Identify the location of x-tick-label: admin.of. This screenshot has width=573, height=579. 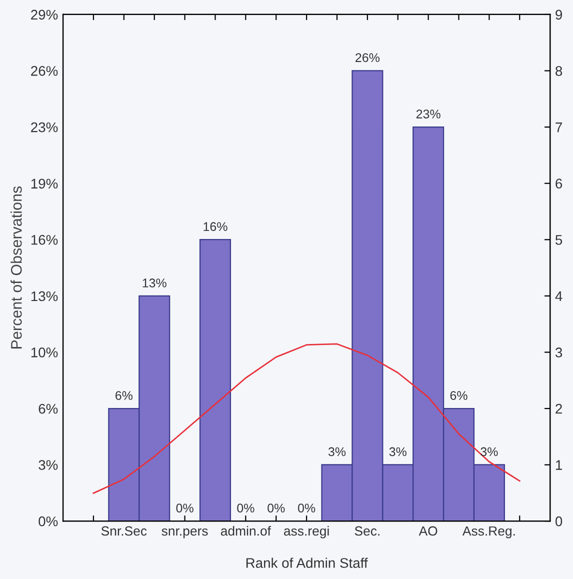
(245, 531).